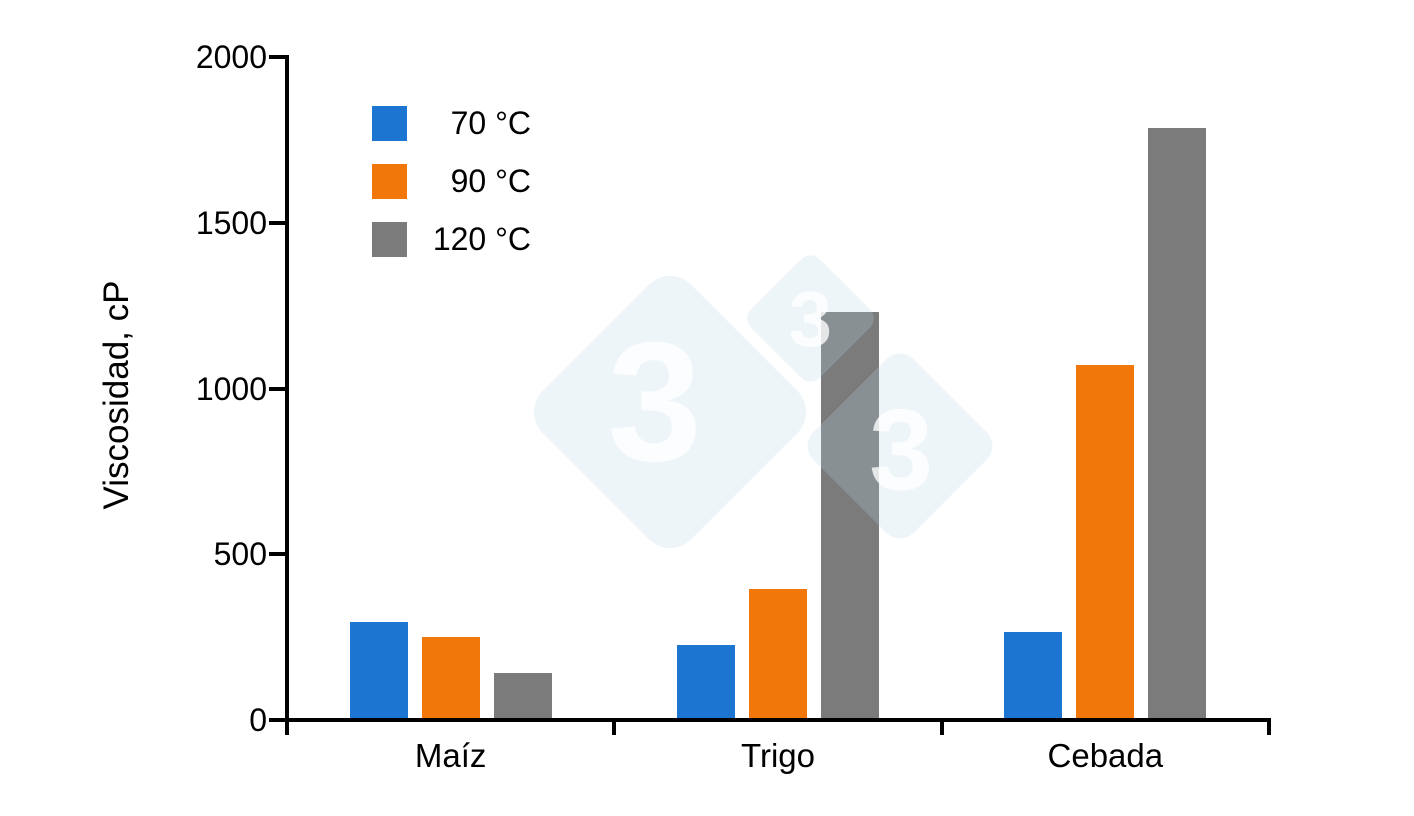  Describe the element at coordinates (481, 239) in the screenshot. I see `legend-label-2: 120 °C` at that location.